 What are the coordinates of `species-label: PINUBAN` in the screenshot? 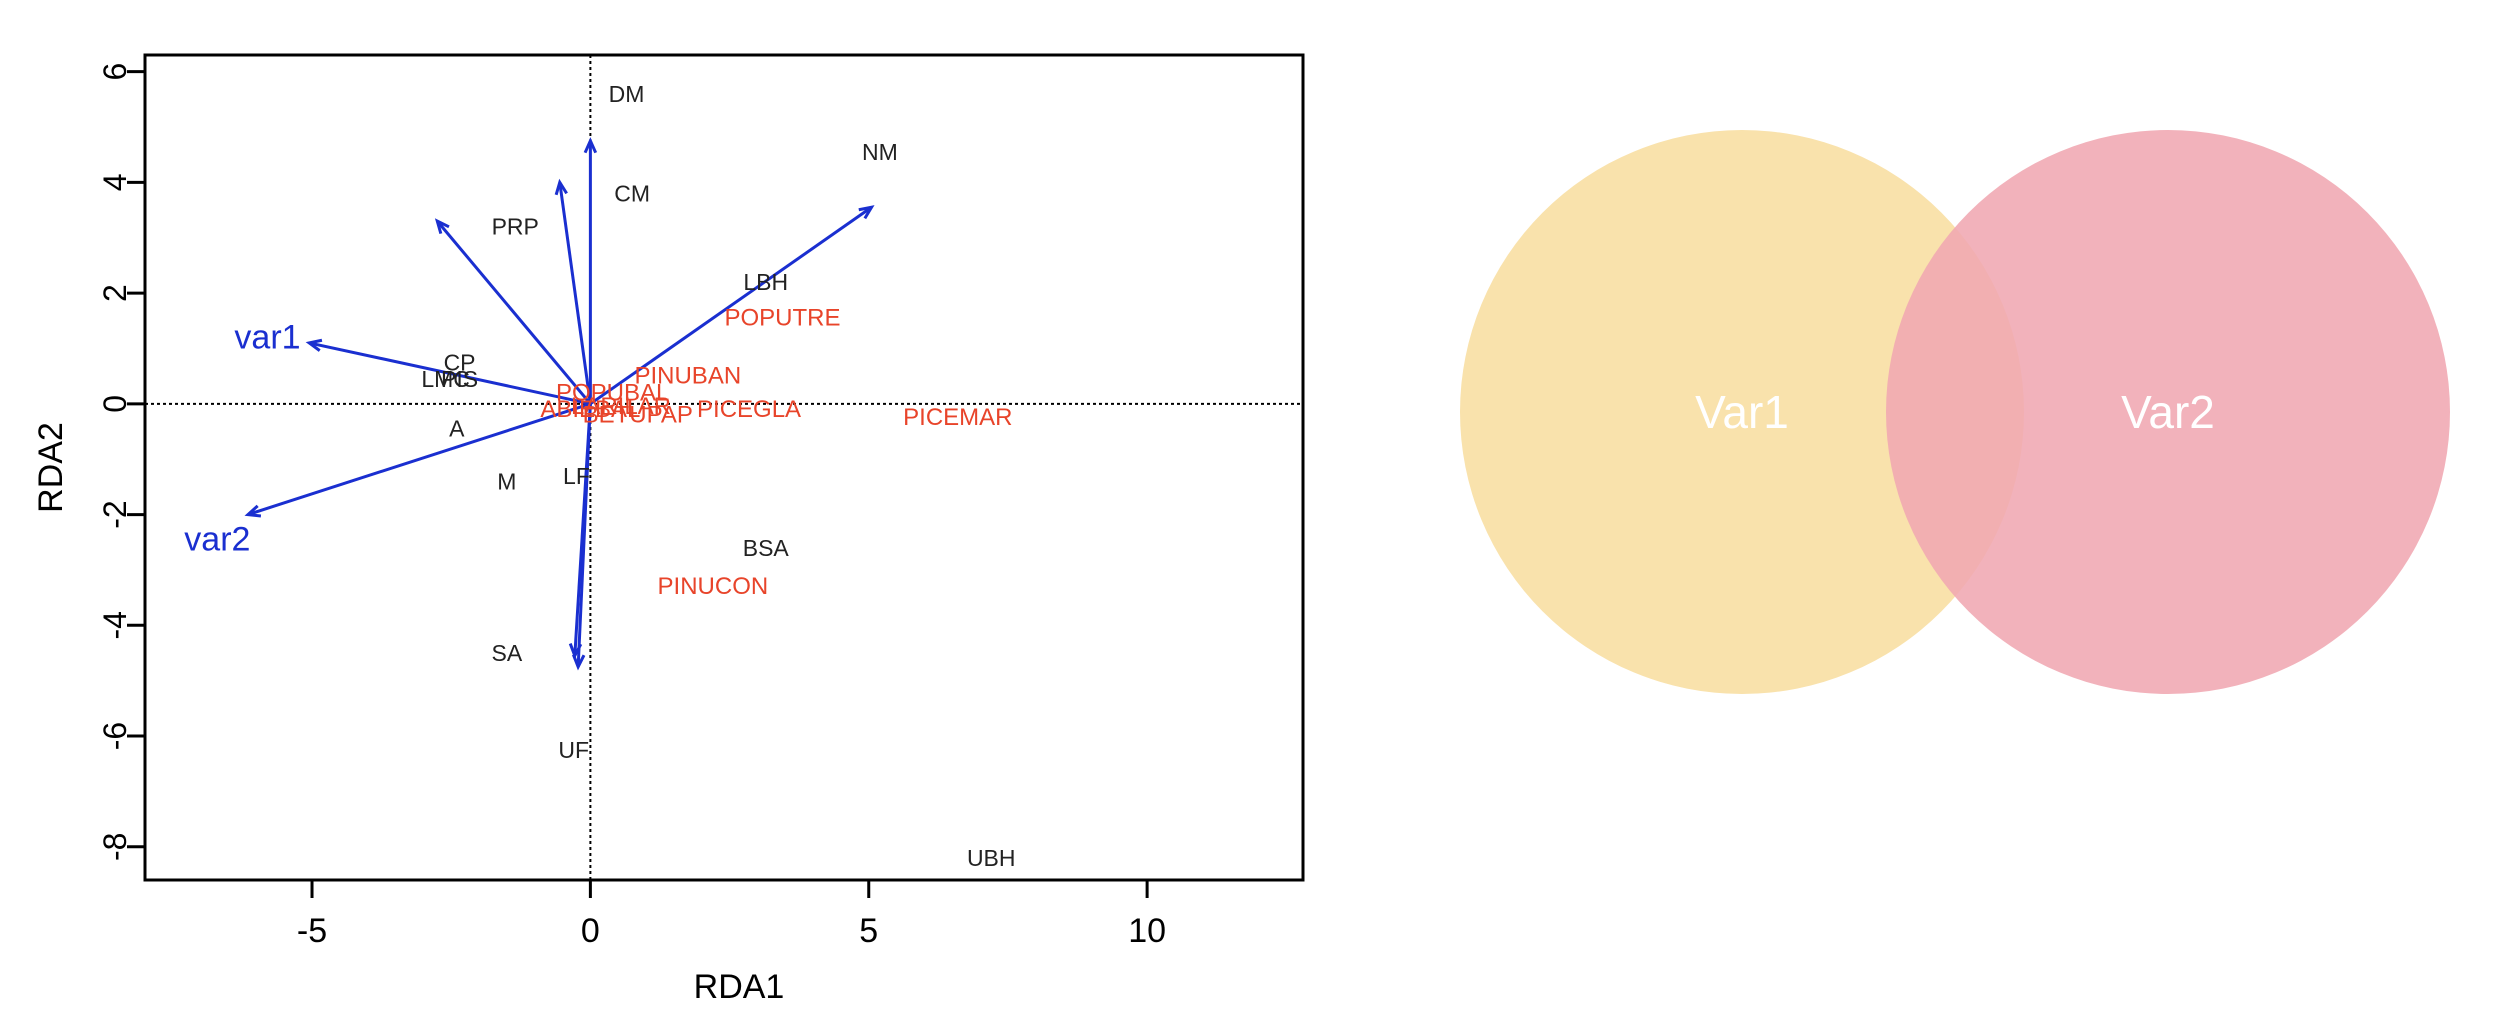 It's located at (687, 376).